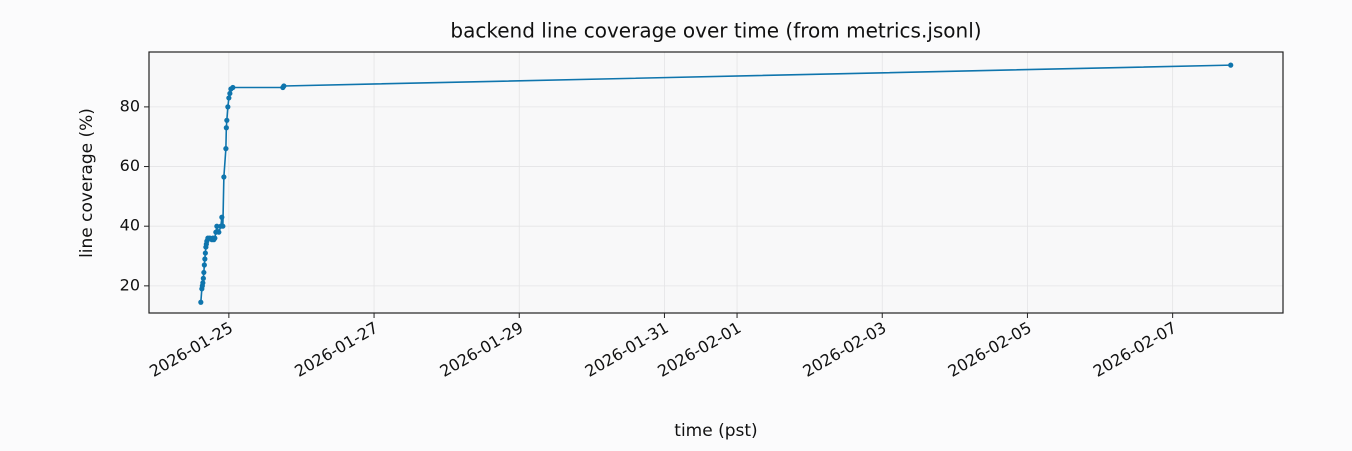 The image size is (1352, 451). I want to click on x-tick-label: 2026-02-01, so click(699, 349).